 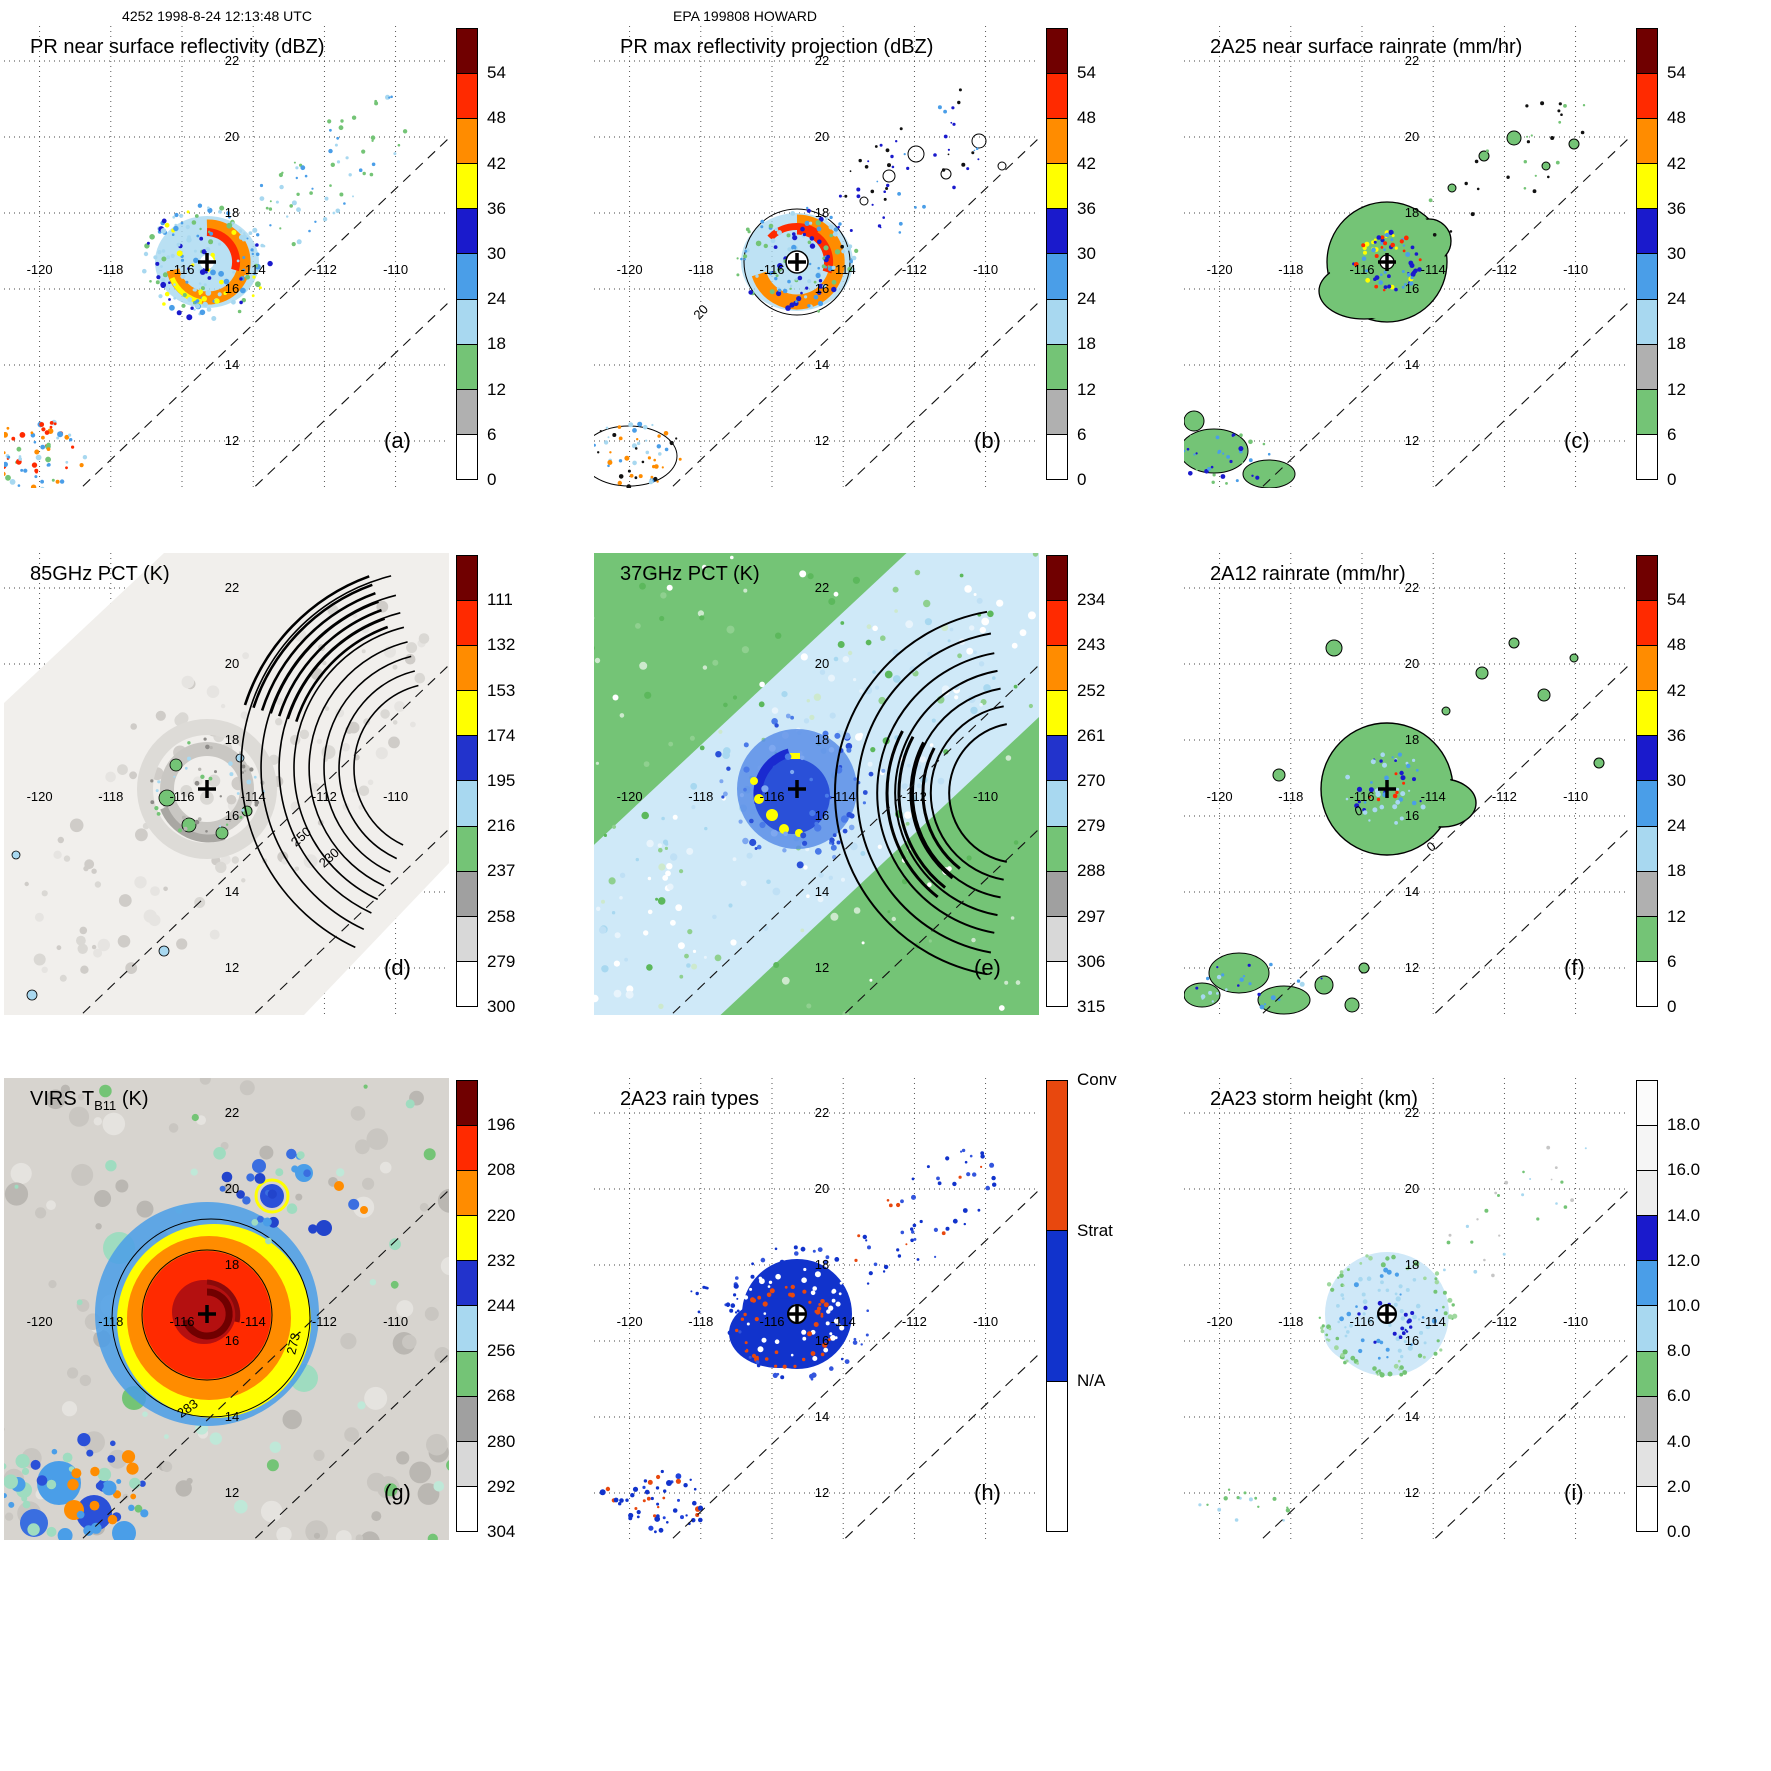 What do you see at coordinates (501, 1305) in the screenshot?
I see `colorbar-tick-label: 244` at bounding box center [501, 1305].